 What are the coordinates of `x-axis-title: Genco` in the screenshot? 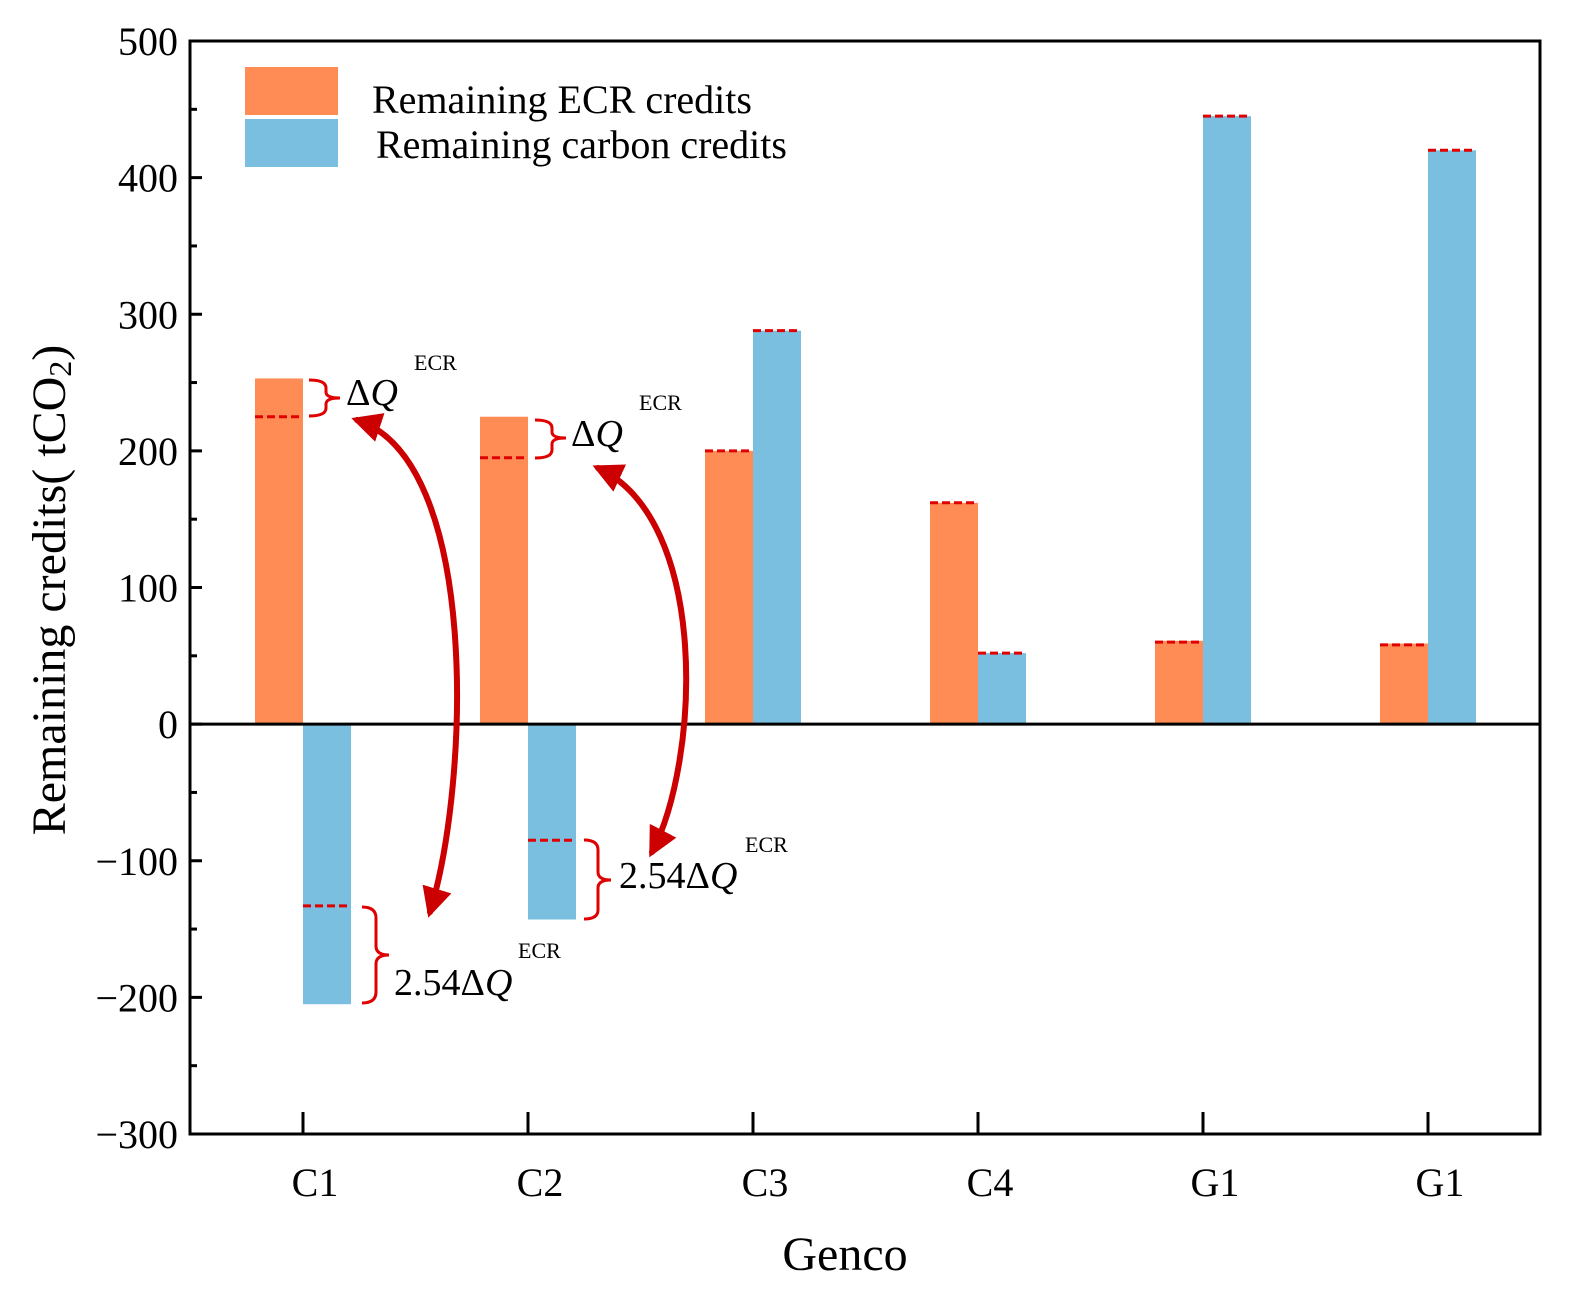 It's located at (844, 1254).